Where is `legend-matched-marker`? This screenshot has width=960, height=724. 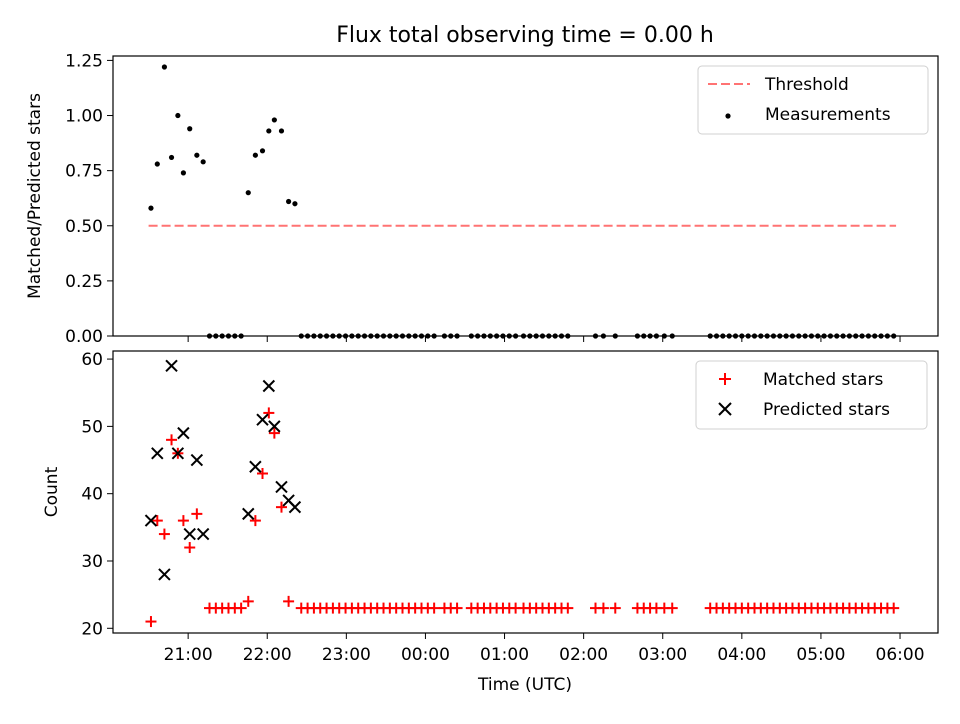 legend-matched-marker is located at coordinates (725, 379).